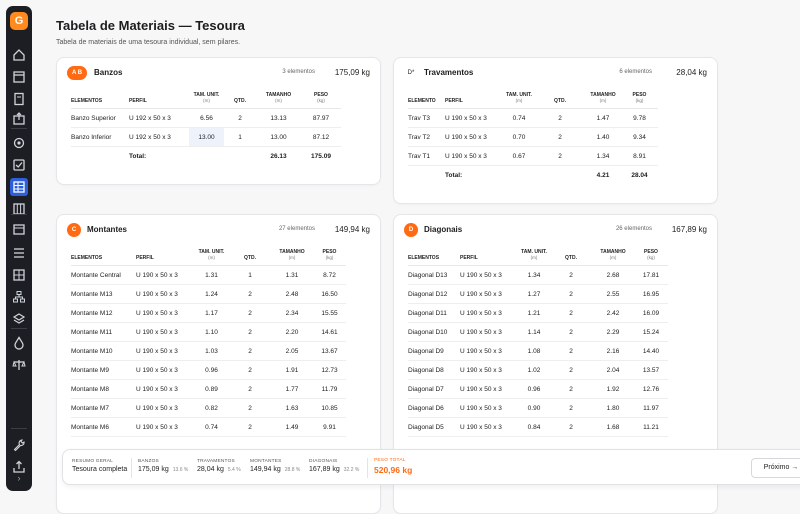 The height and width of the screenshot is (514, 800). I want to click on sidebar-button-upload, so click(19, 467).